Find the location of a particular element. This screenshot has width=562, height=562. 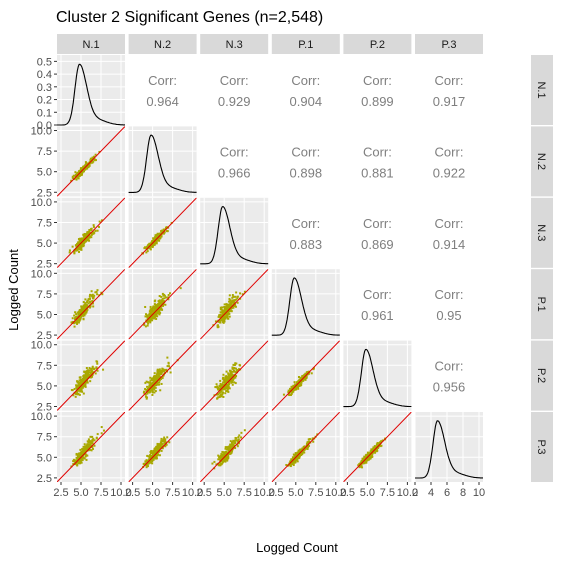

x-tick-label: 8 is located at coordinates (463, 493).